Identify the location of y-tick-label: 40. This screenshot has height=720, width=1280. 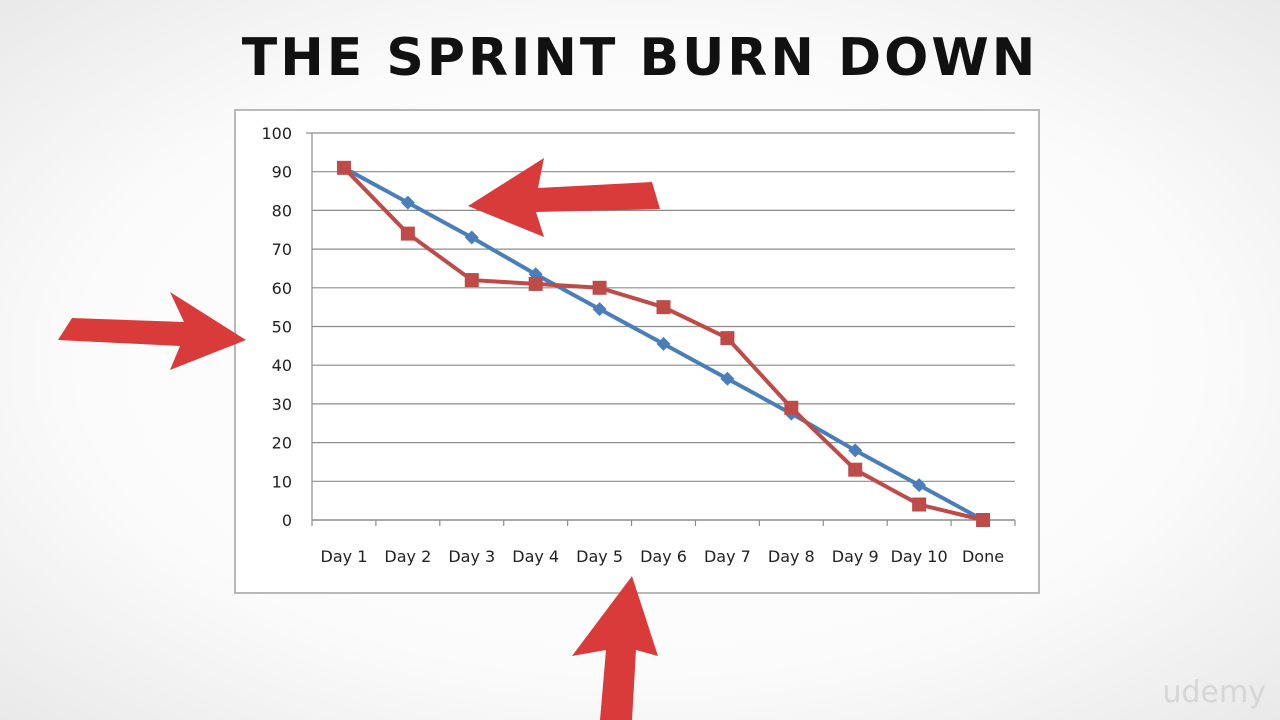
(282, 365).